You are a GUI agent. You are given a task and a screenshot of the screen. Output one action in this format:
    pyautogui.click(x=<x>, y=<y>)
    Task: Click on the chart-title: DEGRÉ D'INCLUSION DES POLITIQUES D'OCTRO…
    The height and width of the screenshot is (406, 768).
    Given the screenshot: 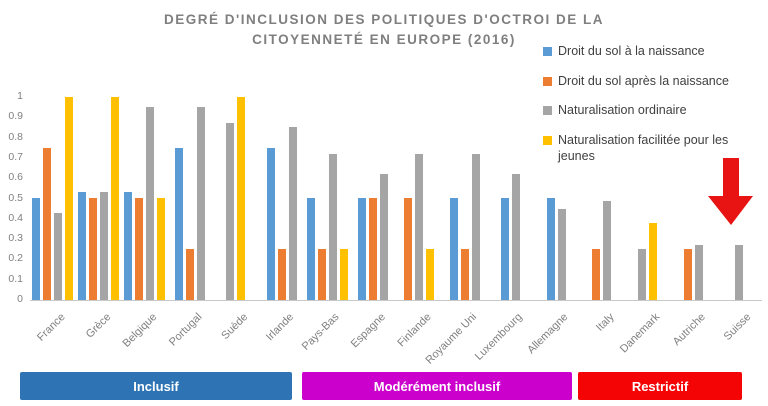 What is the action you would take?
    pyautogui.click(x=384, y=29)
    